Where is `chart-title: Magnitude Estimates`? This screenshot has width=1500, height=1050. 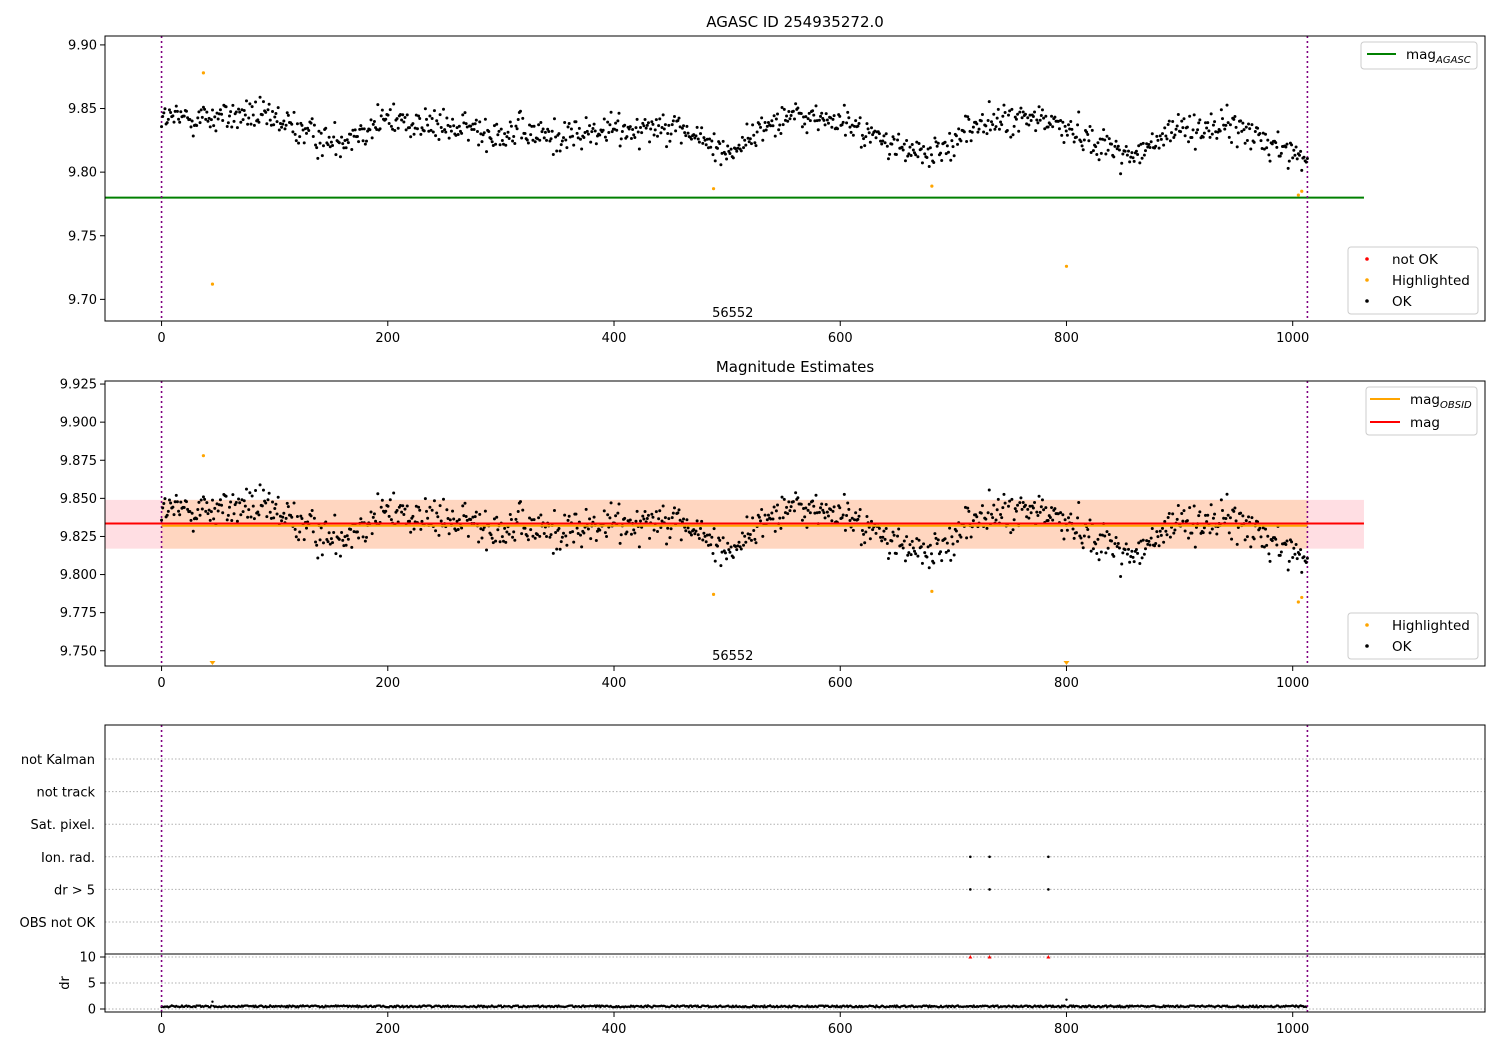
chart-title: Magnitude Estimates is located at coordinates (795, 367).